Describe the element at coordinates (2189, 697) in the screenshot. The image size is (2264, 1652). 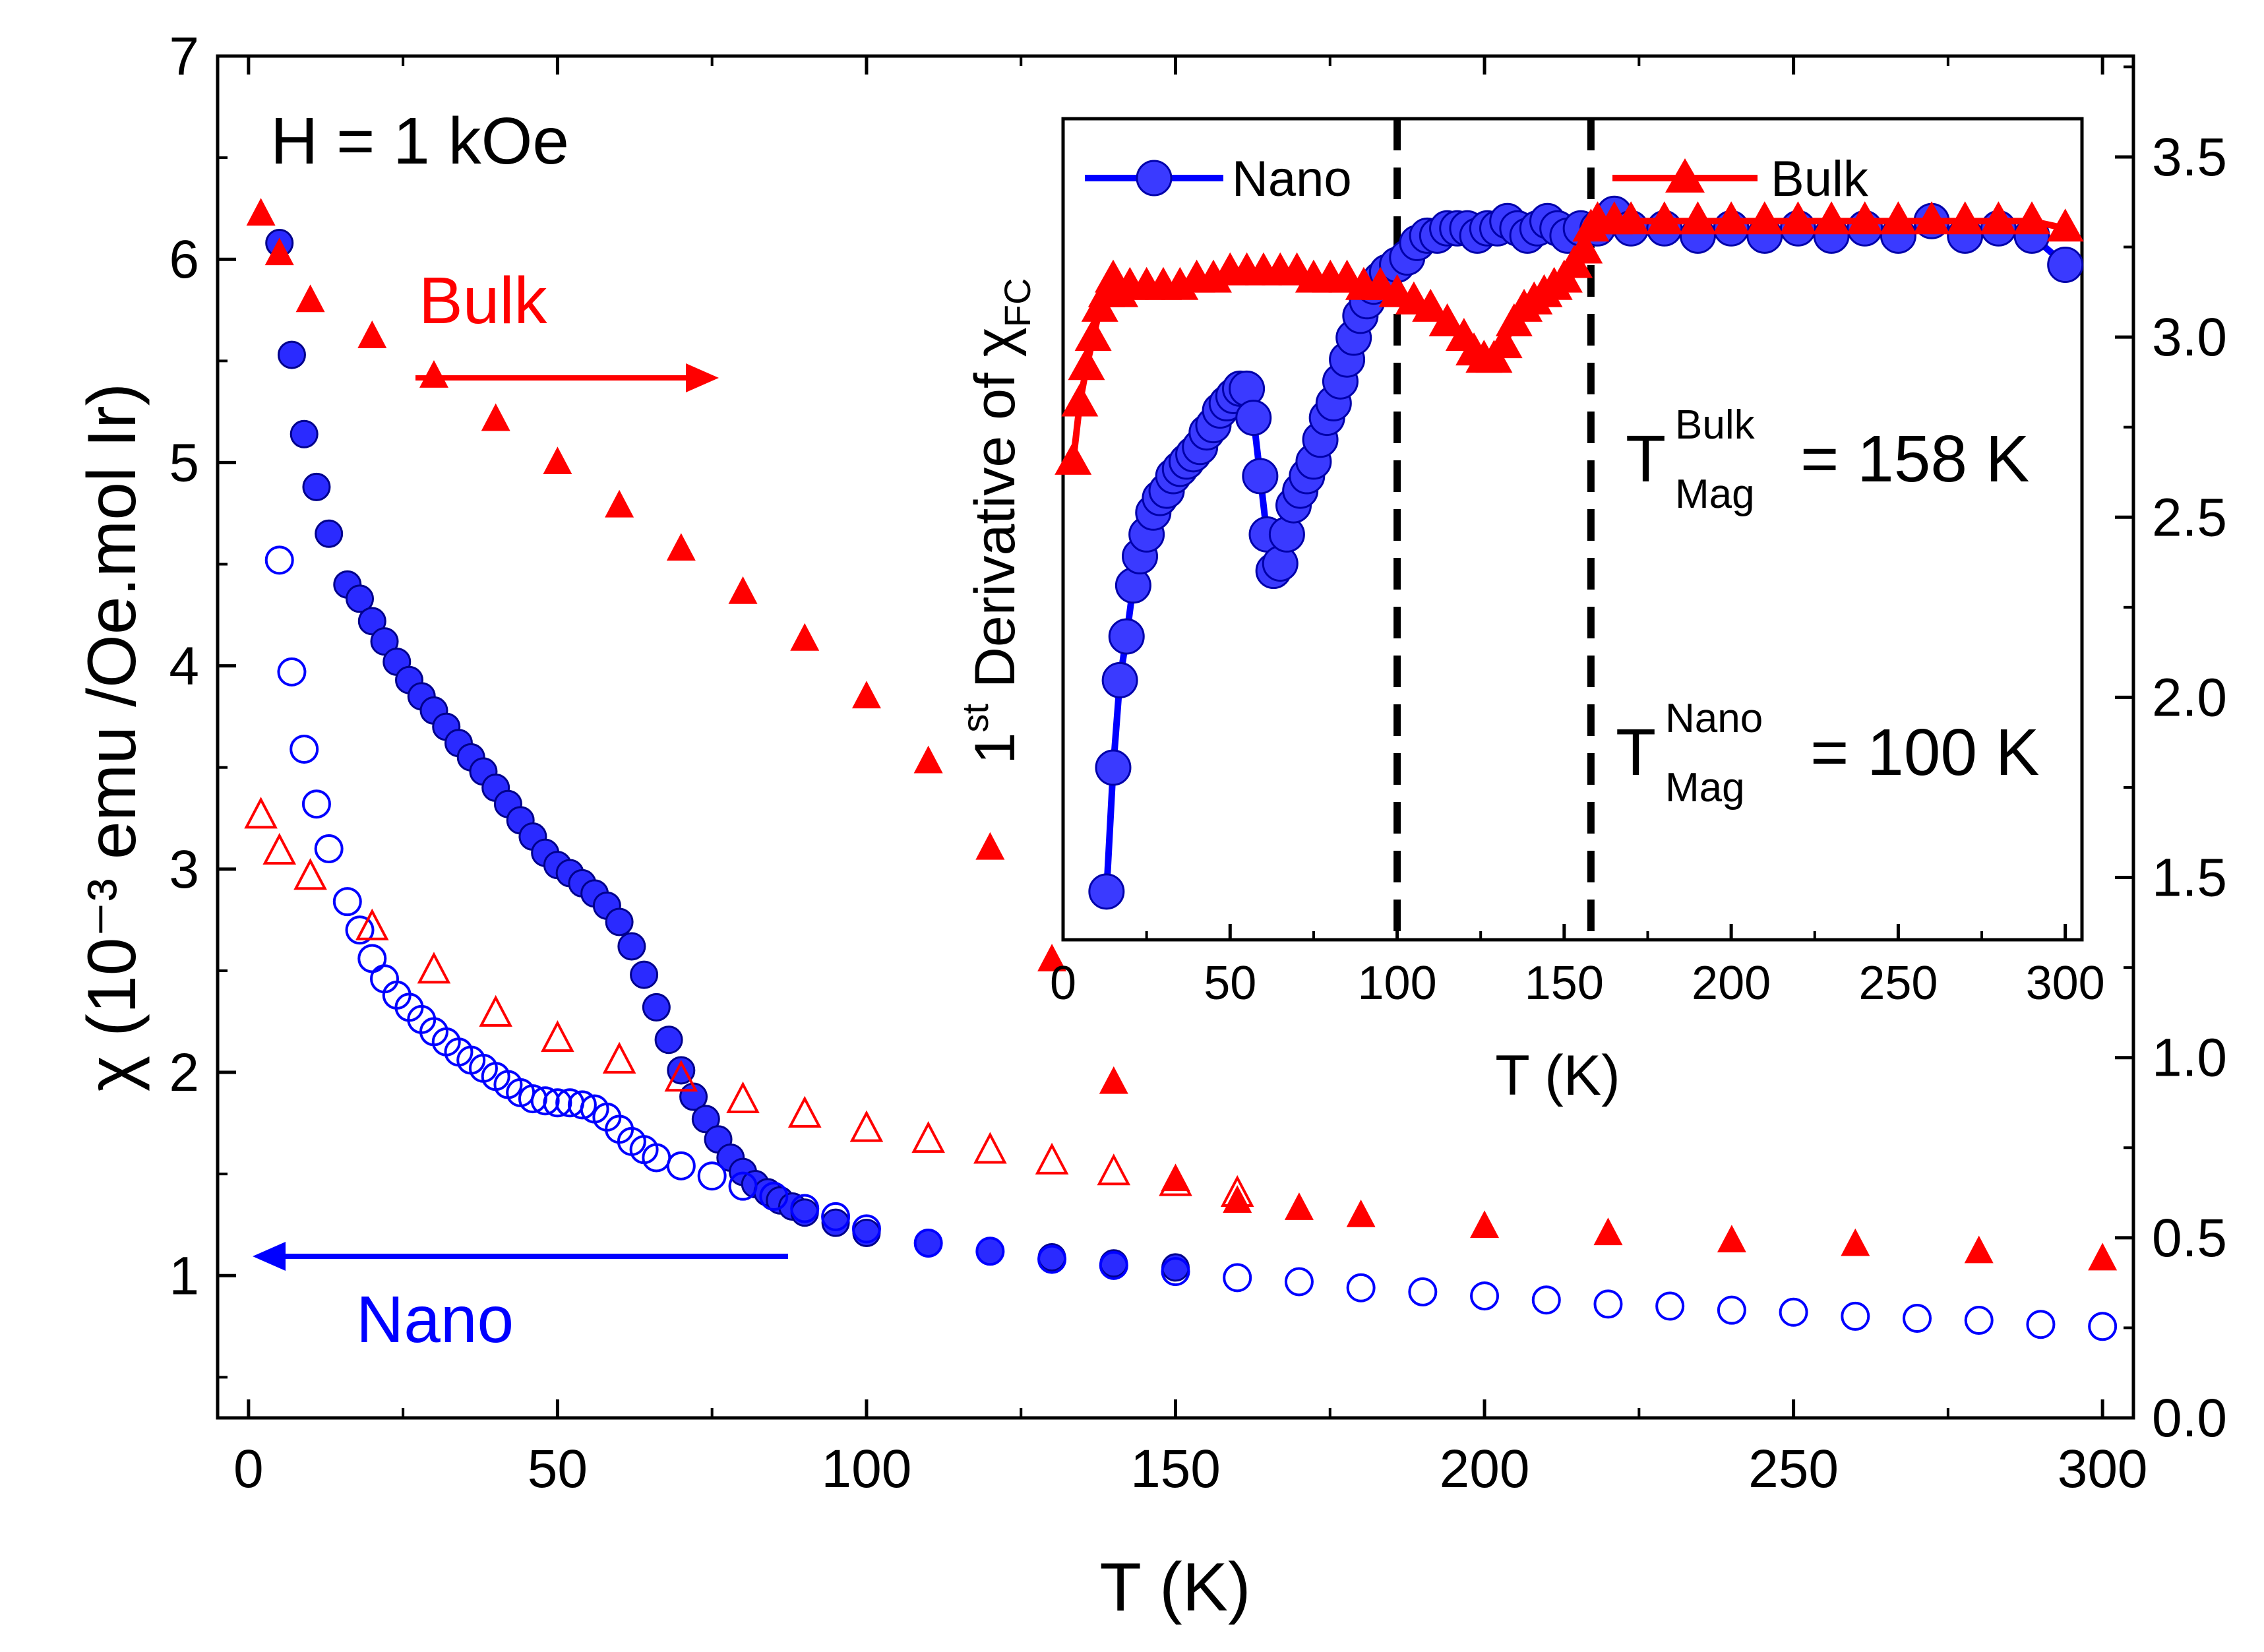
I see `main-y-right-tick-label: 2.0` at that location.